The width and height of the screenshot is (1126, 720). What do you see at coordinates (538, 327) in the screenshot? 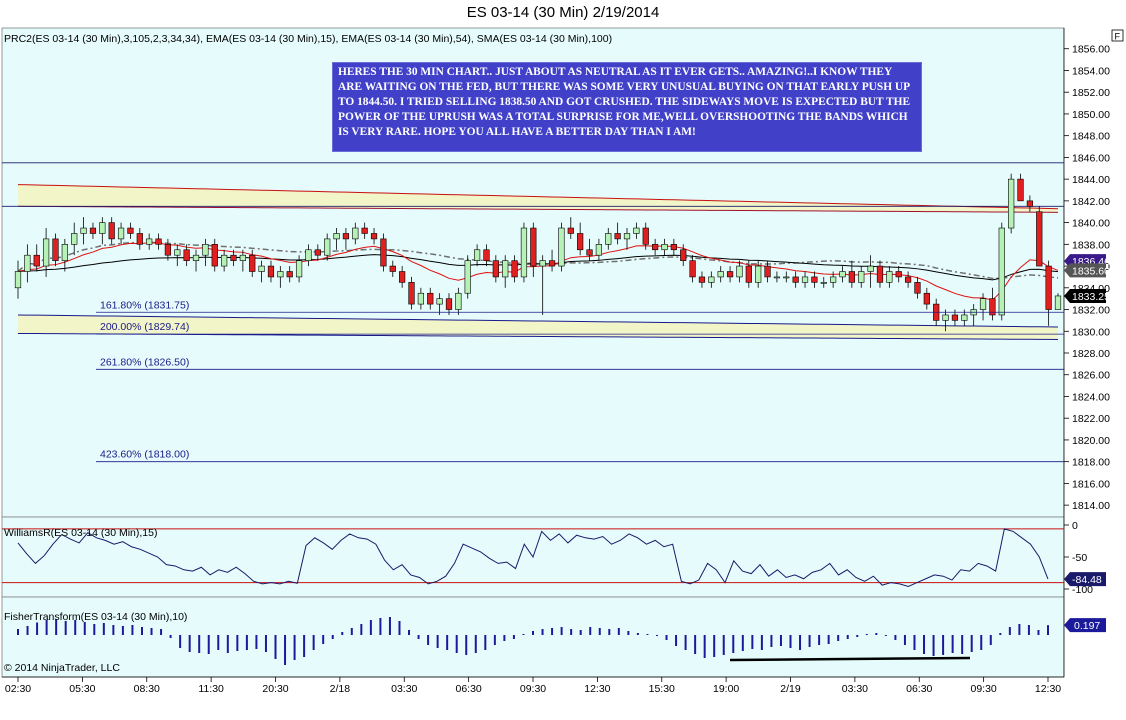
I see `lower-band-fill` at bounding box center [538, 327].